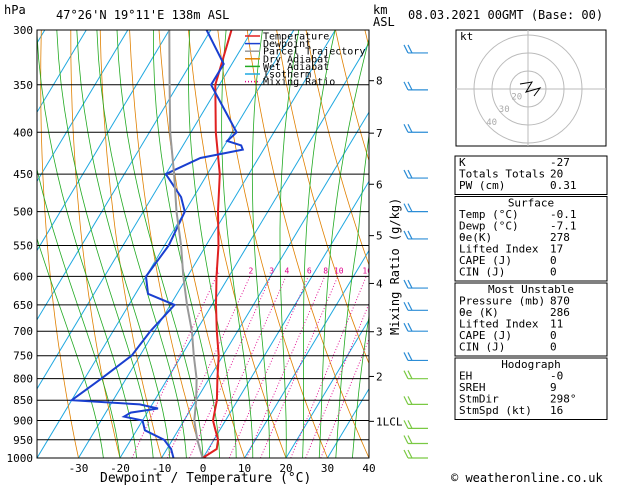 Image resolution: width=629 pixels, height=486 pixels. I want to click on pressure-tick-label: 450, so click(23, 174).